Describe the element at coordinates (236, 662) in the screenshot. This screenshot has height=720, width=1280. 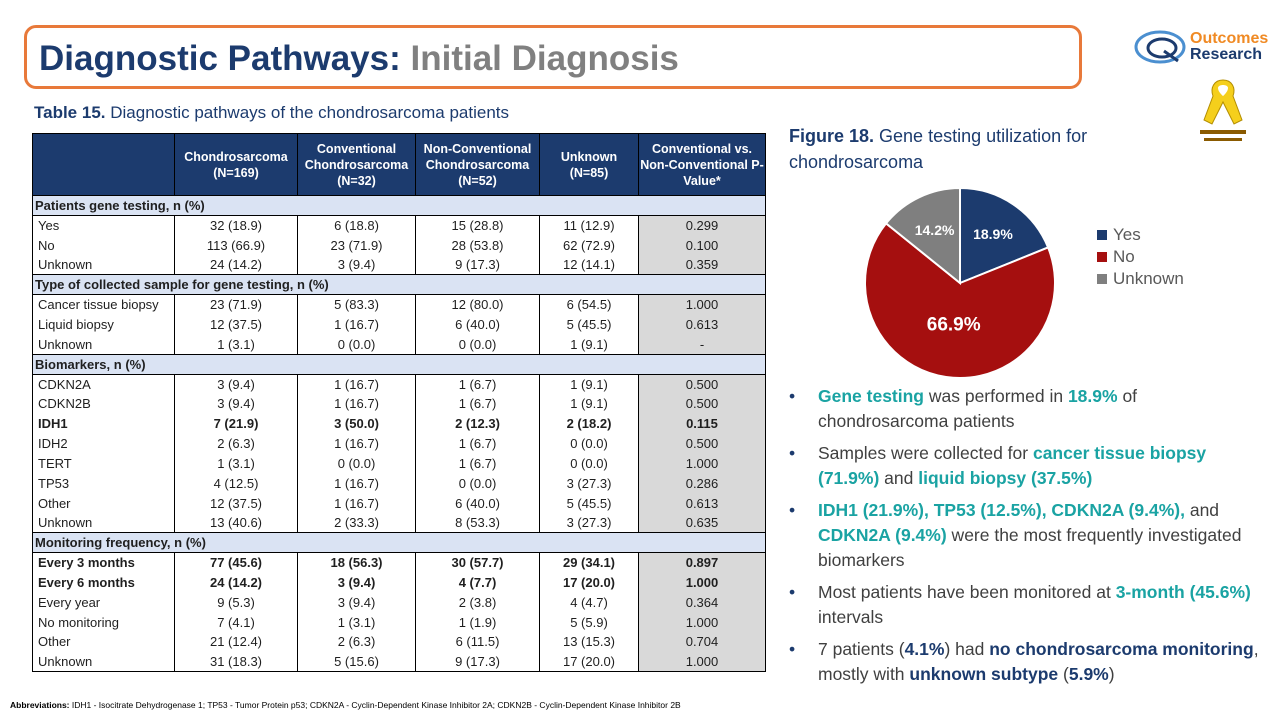
I see `table-cell: 31 (18.3)` at that location.